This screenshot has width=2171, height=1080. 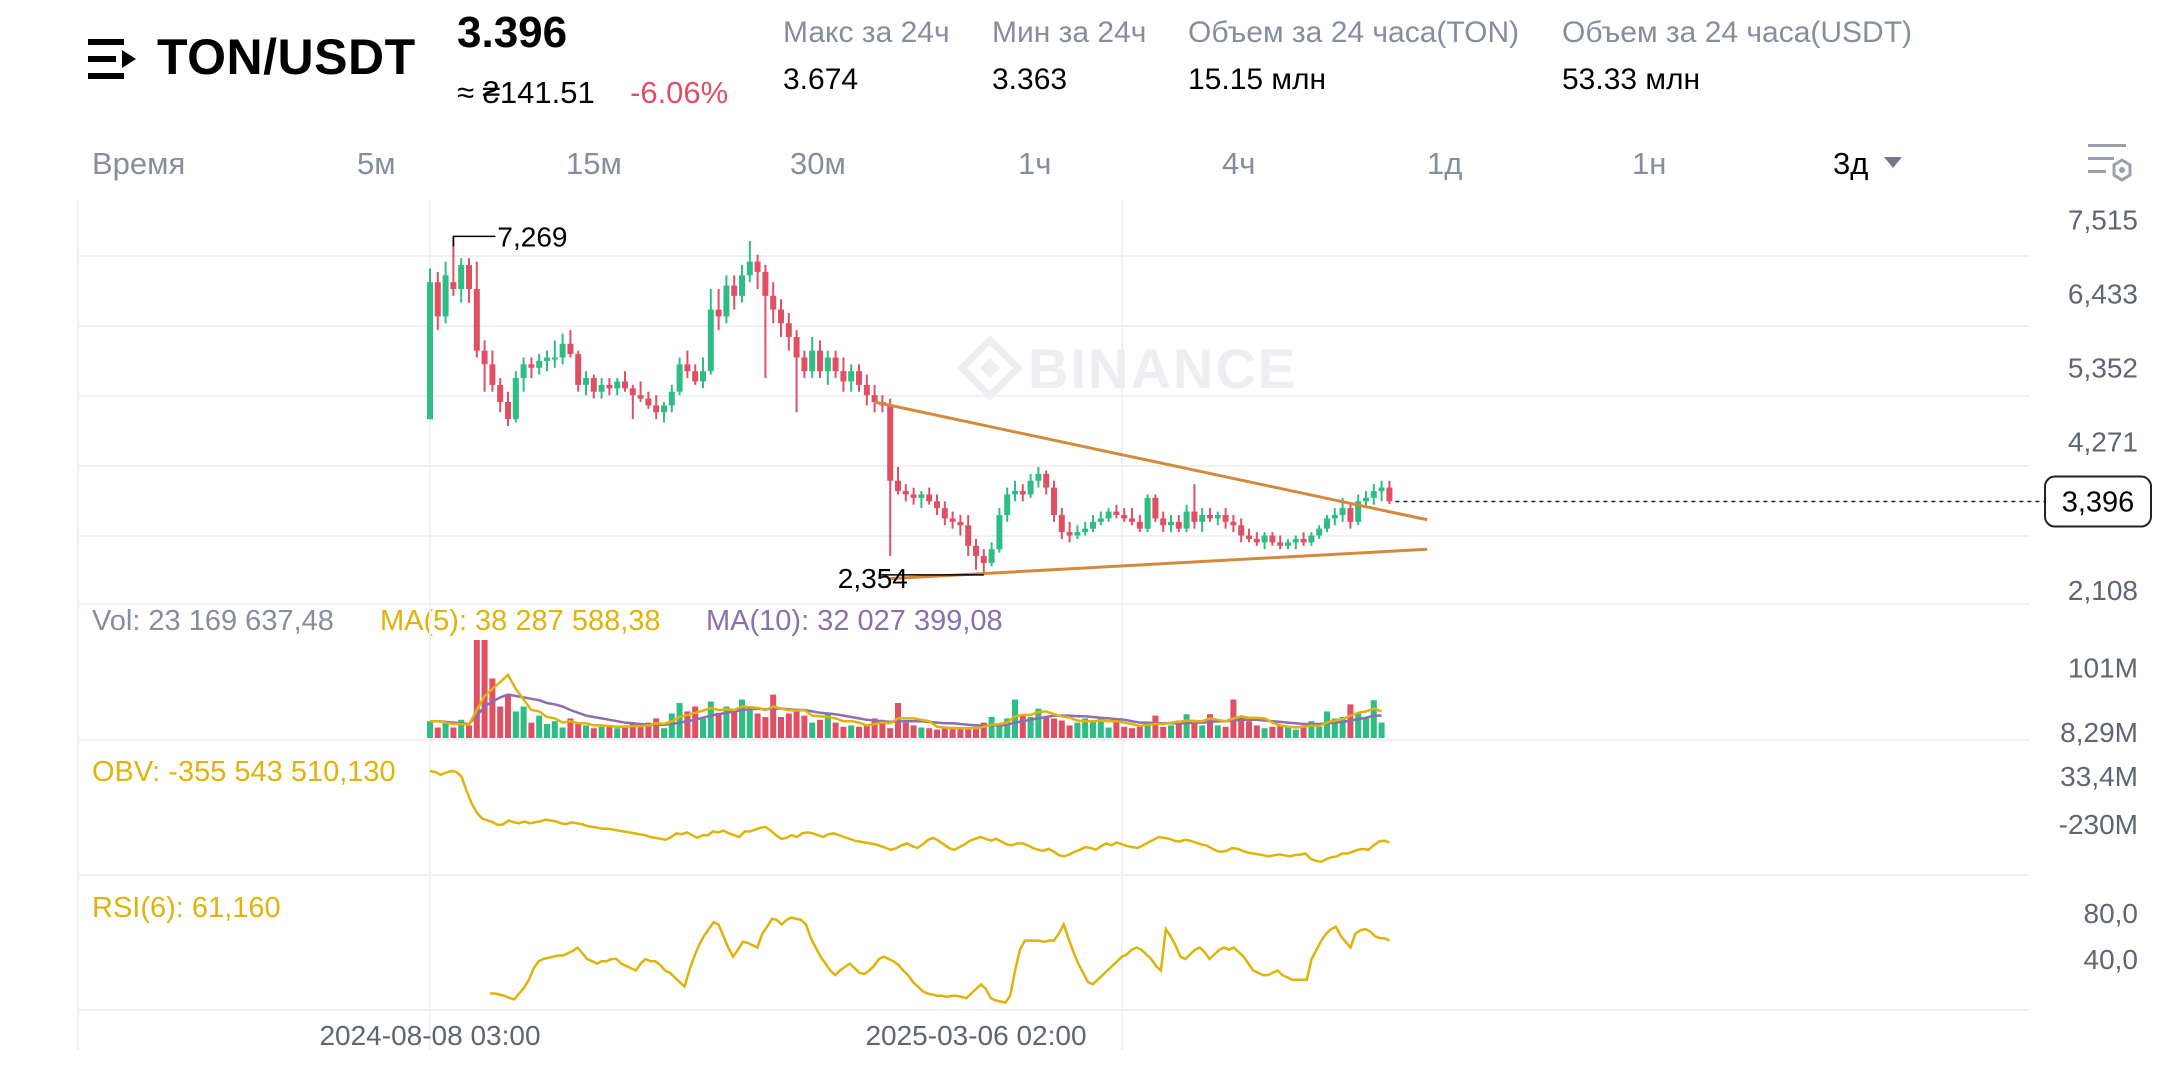 I want to click on tab-1w: 1н, so click(x=1649, y=163).